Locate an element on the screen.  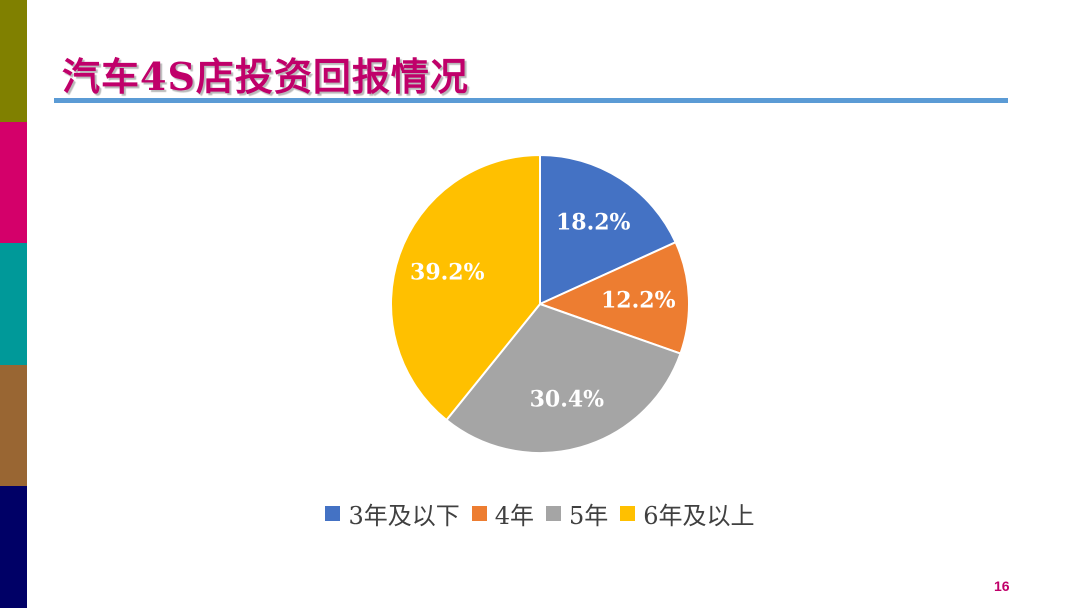
legend-item: 5年 is located at coordinates (577, 513).